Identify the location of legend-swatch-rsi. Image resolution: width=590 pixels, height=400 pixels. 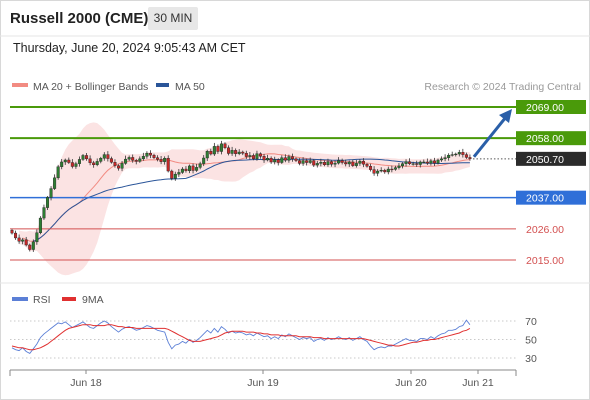
(20, 299).